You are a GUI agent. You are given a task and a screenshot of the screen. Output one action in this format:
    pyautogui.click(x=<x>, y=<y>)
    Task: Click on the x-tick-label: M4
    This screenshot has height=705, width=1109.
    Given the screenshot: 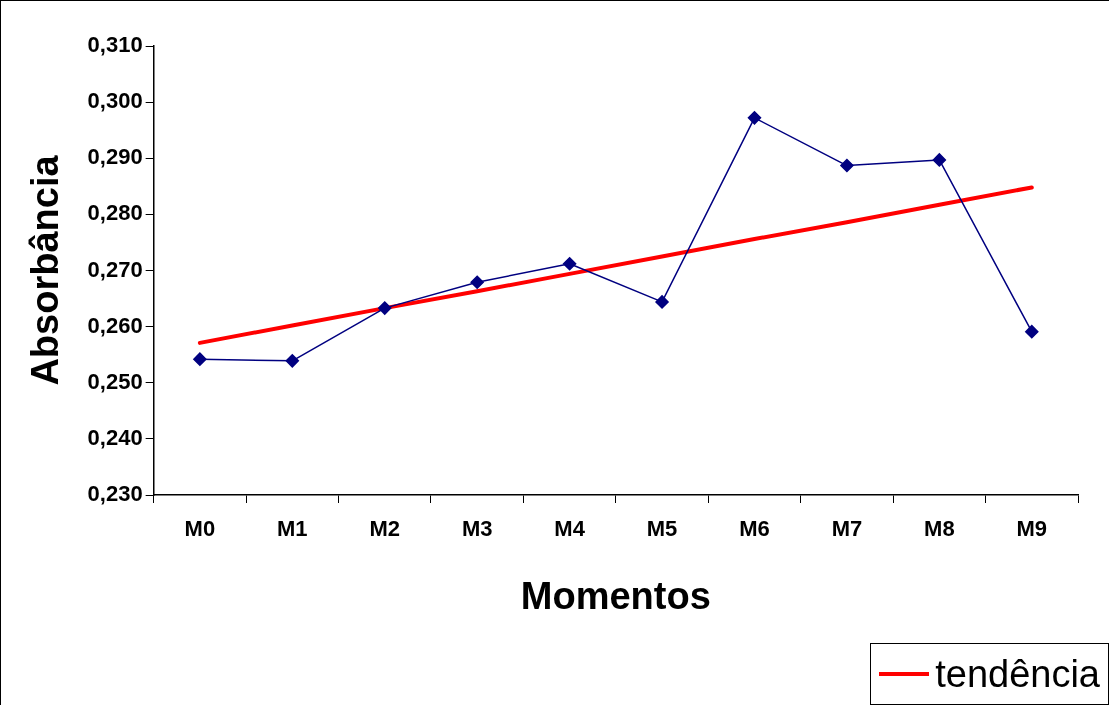 What is the action you would take?
    pyautogui.click(x=570, y=529)
    